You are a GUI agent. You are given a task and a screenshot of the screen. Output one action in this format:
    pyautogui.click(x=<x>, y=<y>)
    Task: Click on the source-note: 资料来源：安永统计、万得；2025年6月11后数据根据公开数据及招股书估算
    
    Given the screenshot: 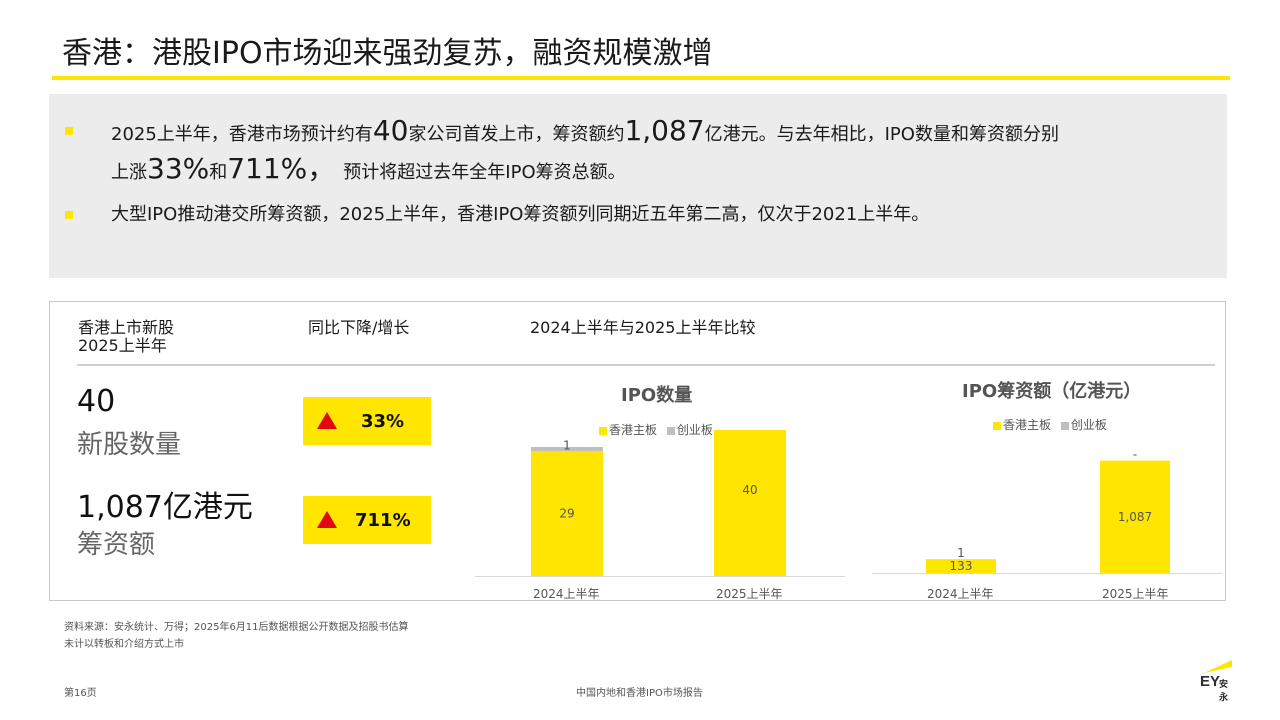 What is the action you would take?
    pyautogui.click(x=236, y=627)
    